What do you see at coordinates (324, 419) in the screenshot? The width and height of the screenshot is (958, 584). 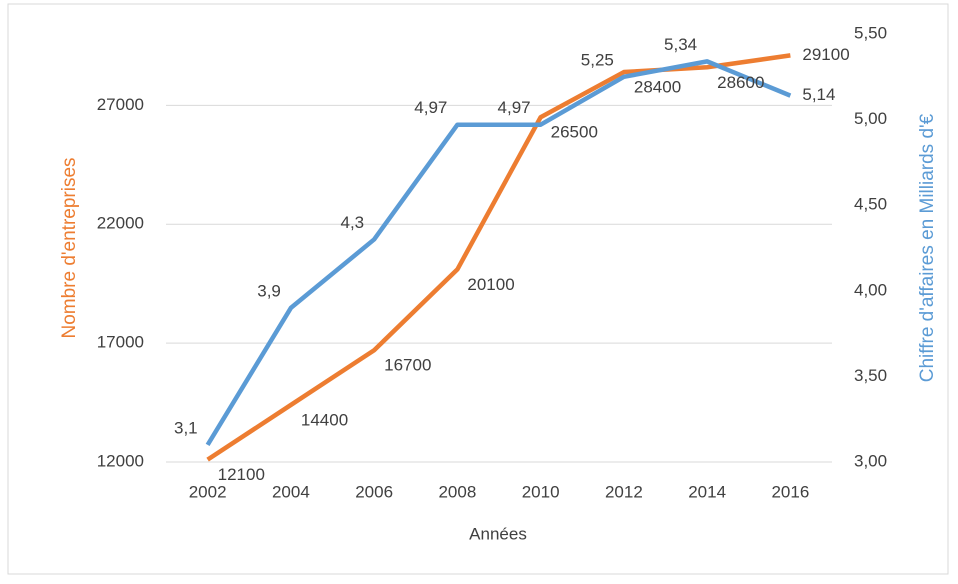 I see `data-label: 14400` at bounding box center [324, 419].